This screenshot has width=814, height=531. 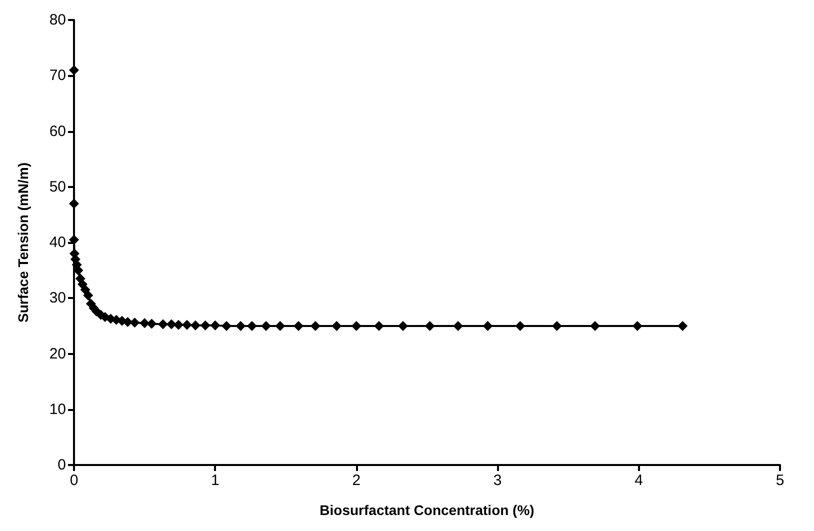 What do you see at coordinates (57, 75) in the screenshot?
I see `y-tick-label: 70` at bounding box center [57, 75].